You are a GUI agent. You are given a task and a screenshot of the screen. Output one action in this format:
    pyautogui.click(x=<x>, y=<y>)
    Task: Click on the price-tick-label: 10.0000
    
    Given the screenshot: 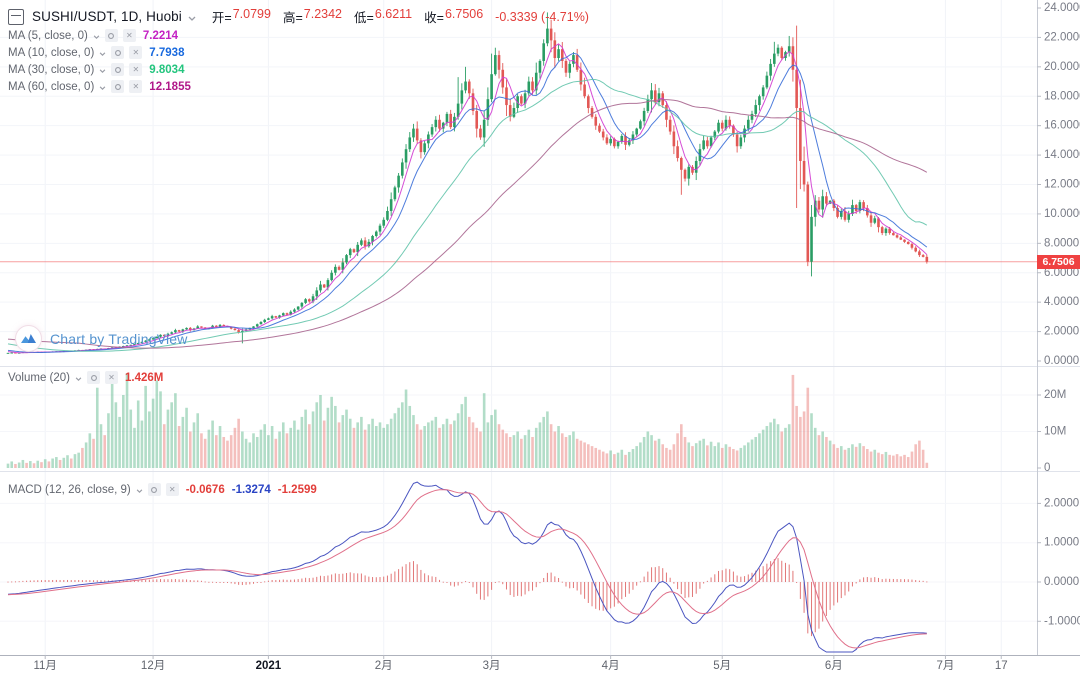 What is the action you would take?
    pyautogui.click(x=1062, y=214)
    